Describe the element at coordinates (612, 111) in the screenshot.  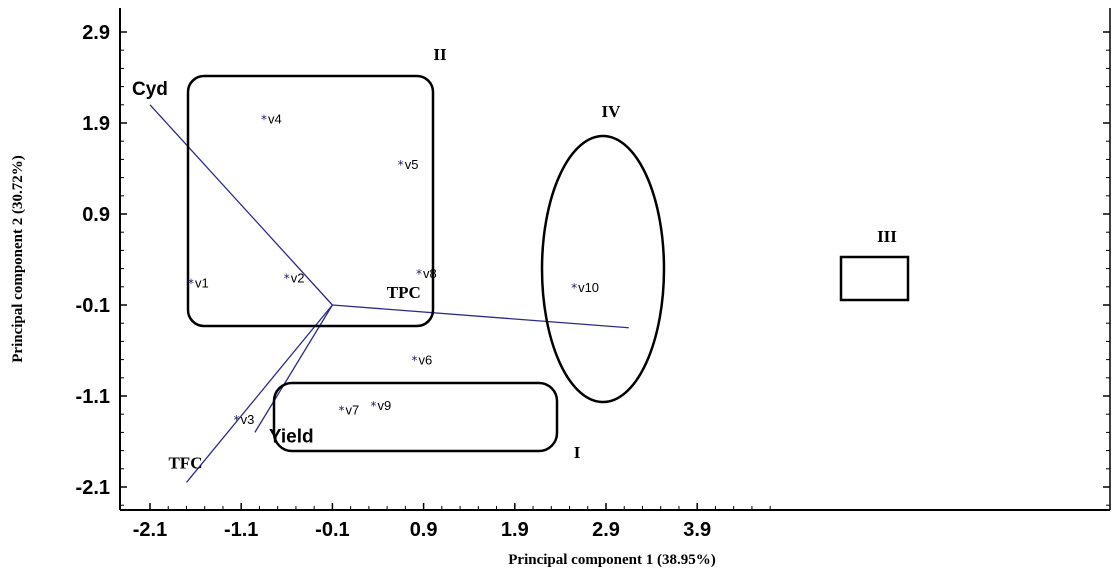
I see `group-label-iv: IV` at that location.